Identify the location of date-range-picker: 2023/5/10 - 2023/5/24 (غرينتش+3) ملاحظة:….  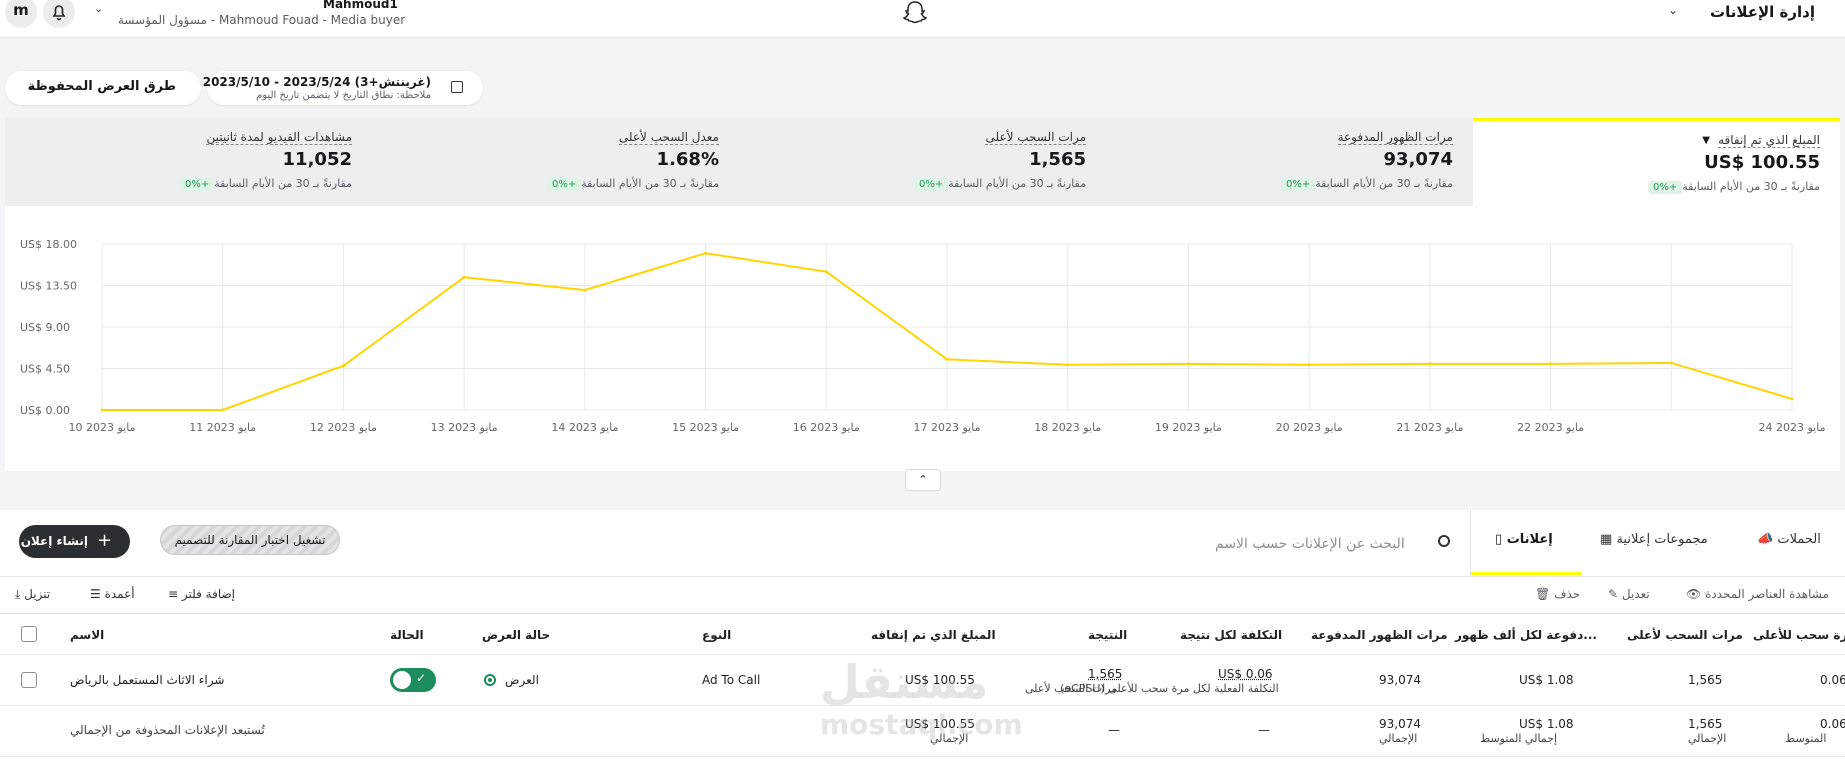
(345, 88).